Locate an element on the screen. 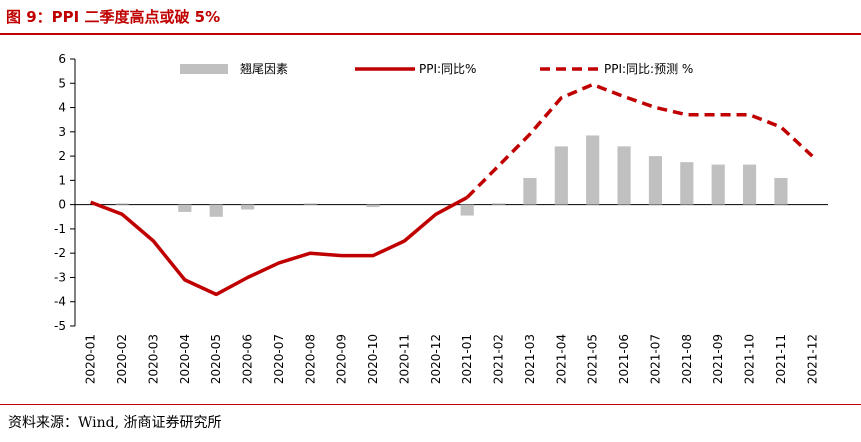 Image resolution: width=861 pixels, height=442 pixels. x-tick-label: 2021-01 is located at coordinates (467, 359).